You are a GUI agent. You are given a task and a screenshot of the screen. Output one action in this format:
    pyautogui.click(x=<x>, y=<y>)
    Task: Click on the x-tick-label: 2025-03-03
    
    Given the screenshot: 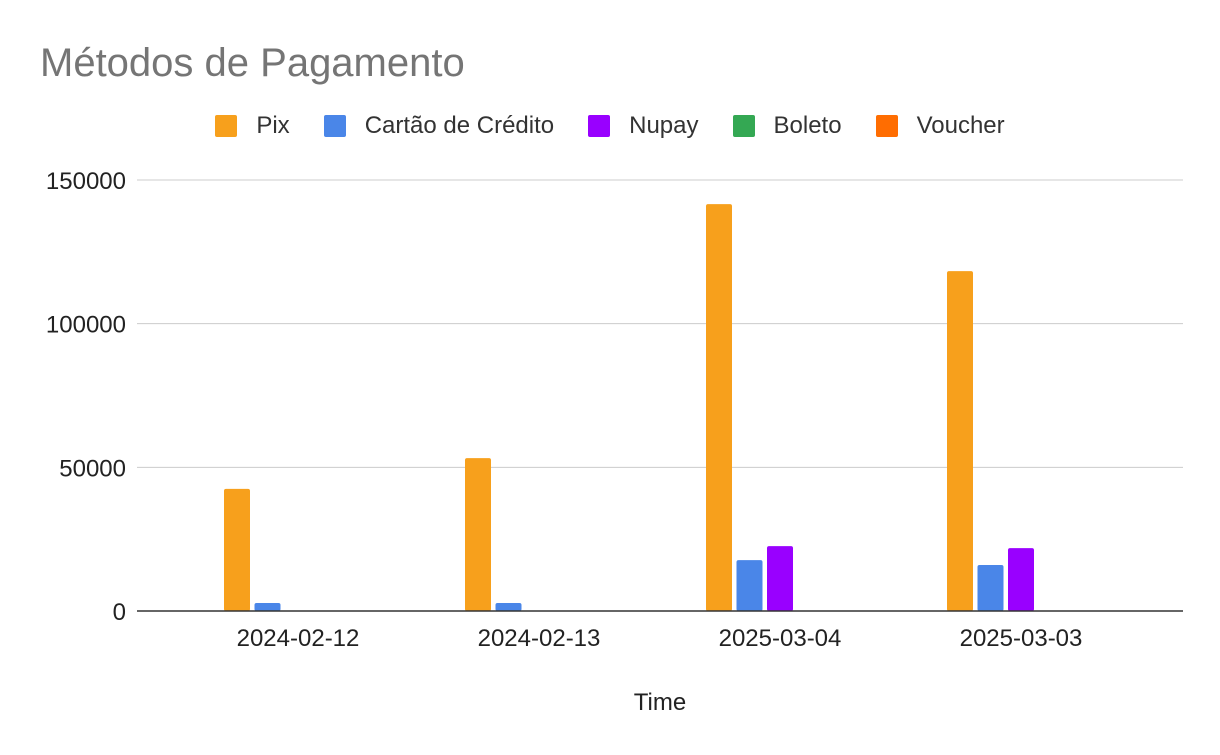 What is the action you would take?
    pyautogui.click(x=1021, y=638)
    